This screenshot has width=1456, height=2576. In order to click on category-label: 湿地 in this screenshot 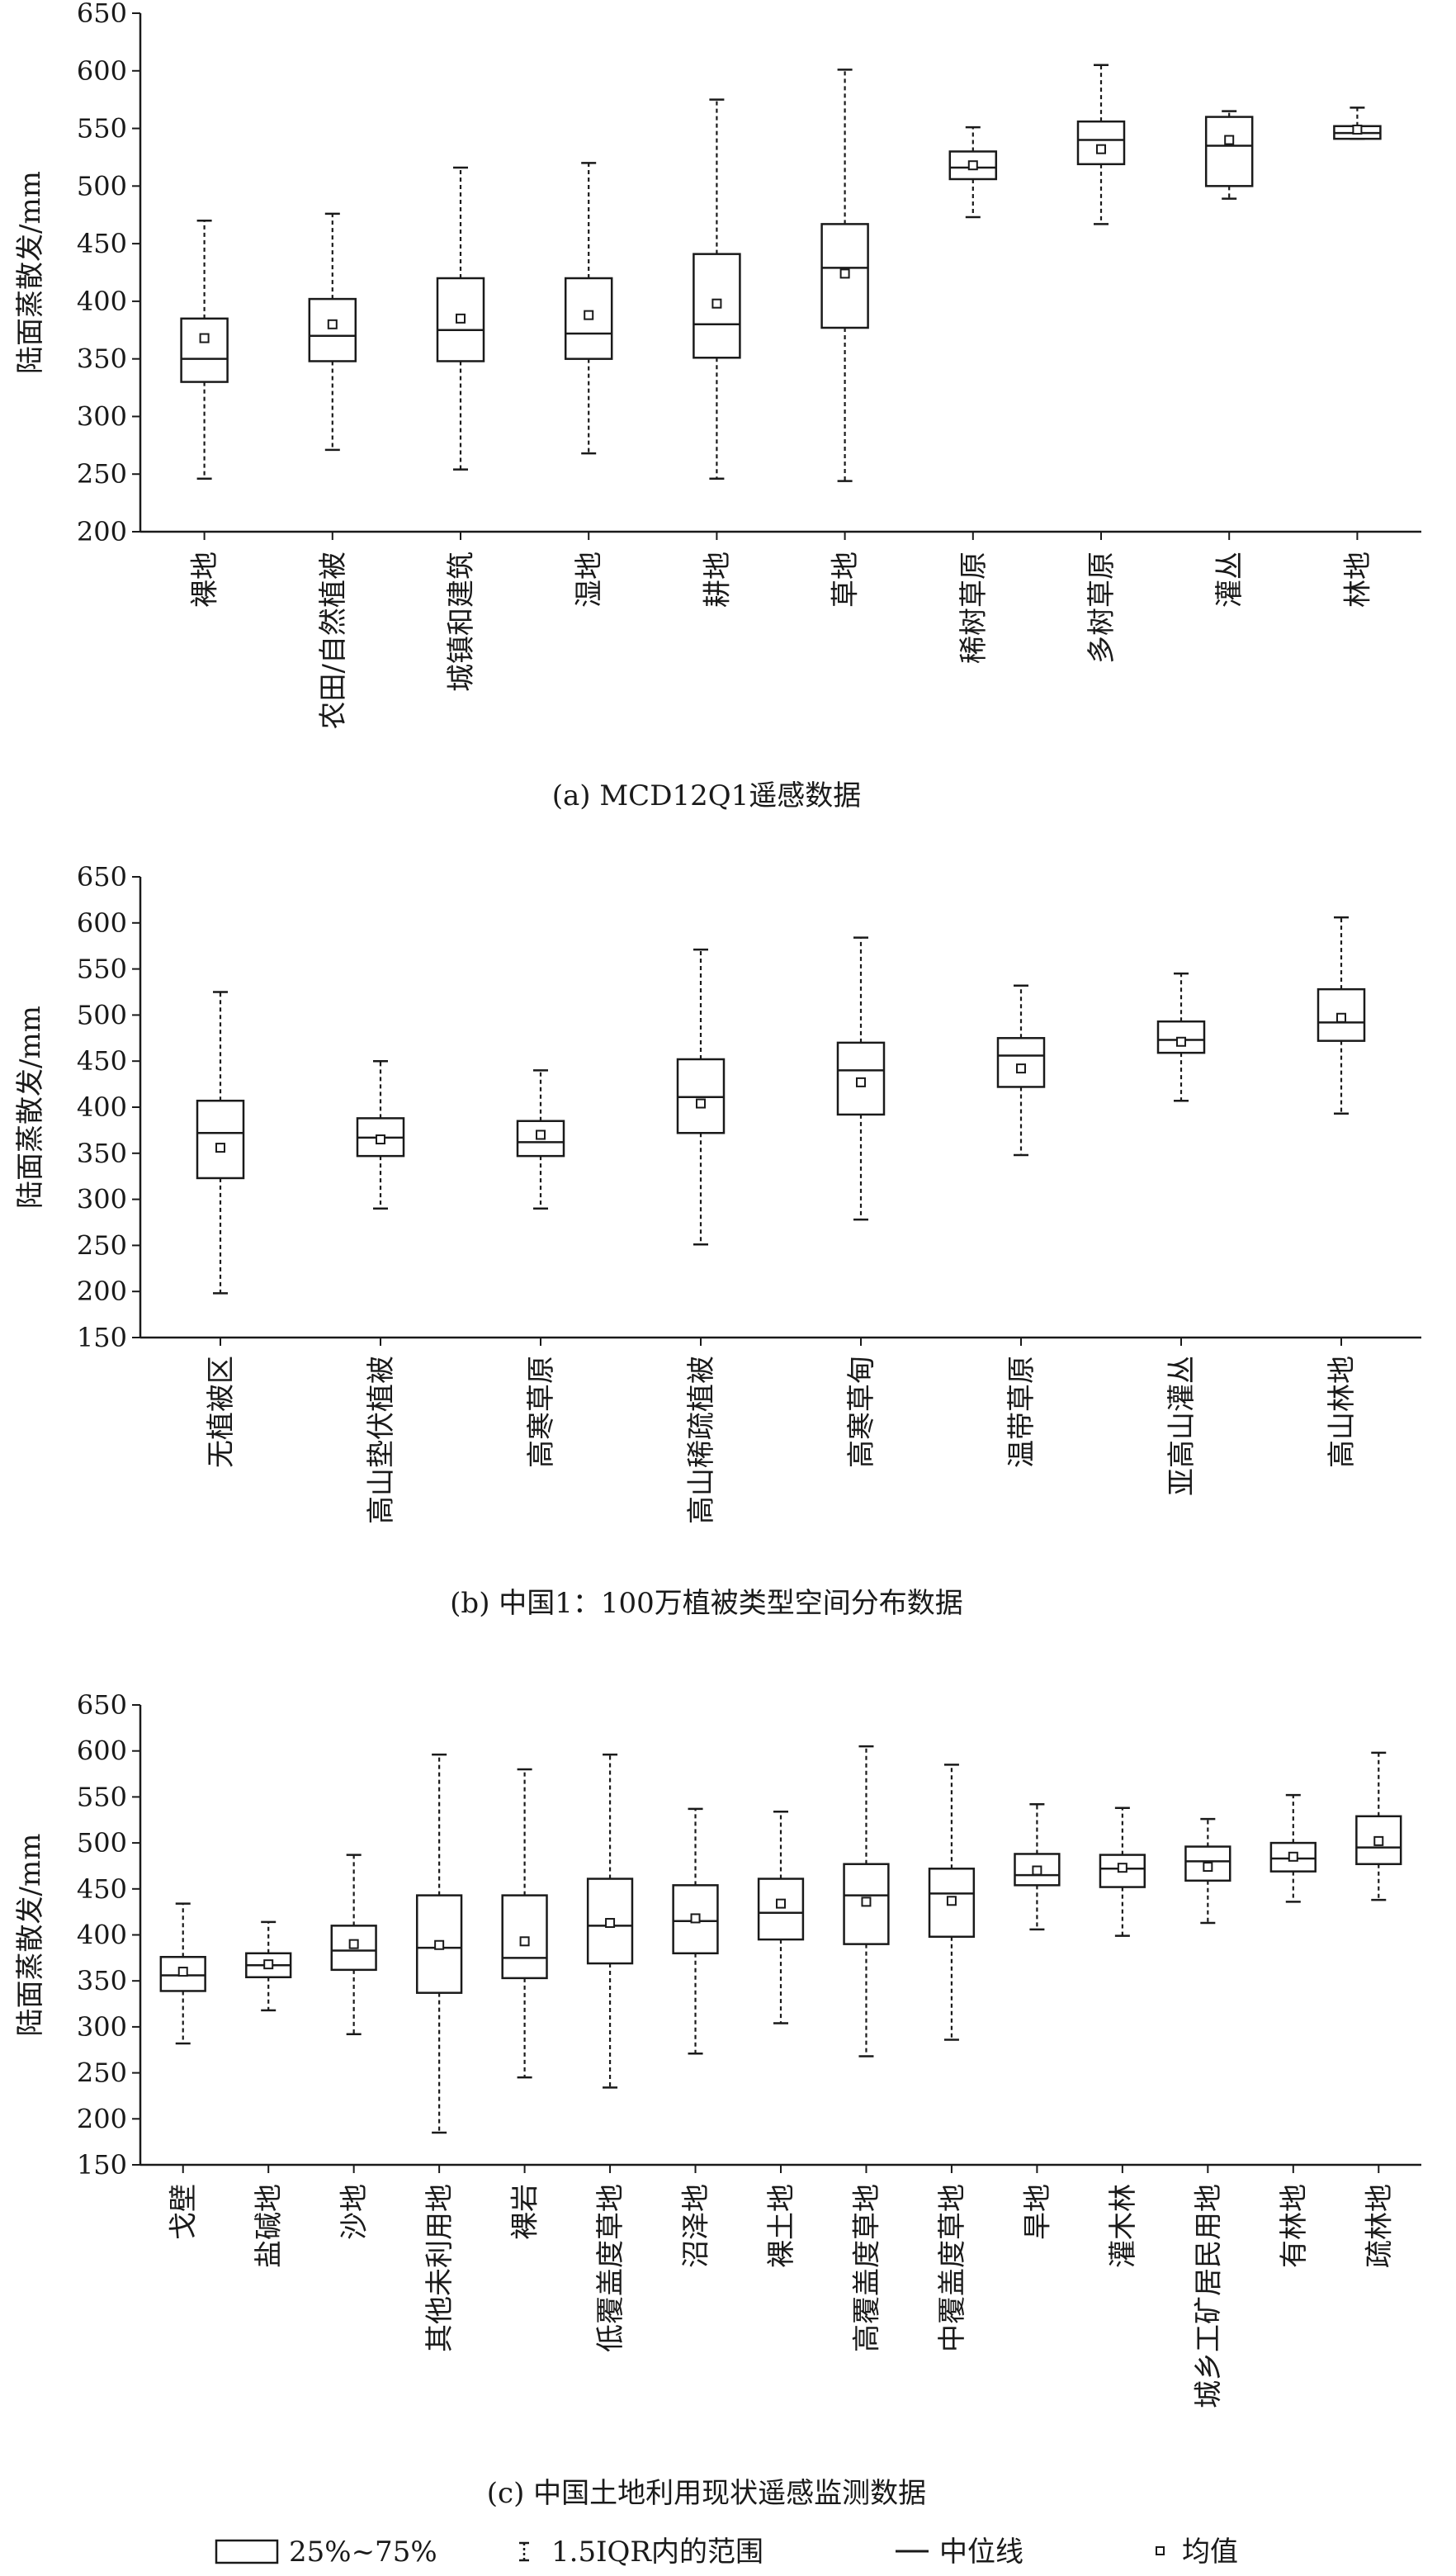, I will do `click(589, 580)`.